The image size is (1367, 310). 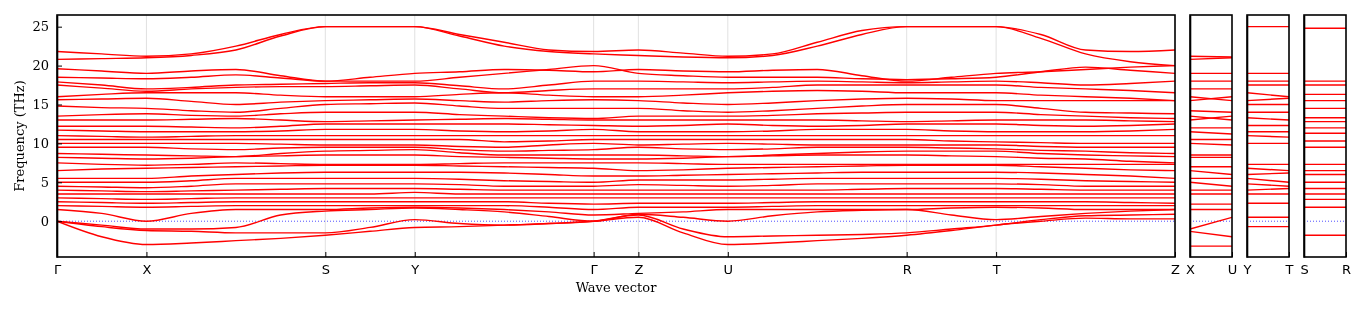 I want to click on x-axis-title: Wave vector, so click(x=616, y=287).